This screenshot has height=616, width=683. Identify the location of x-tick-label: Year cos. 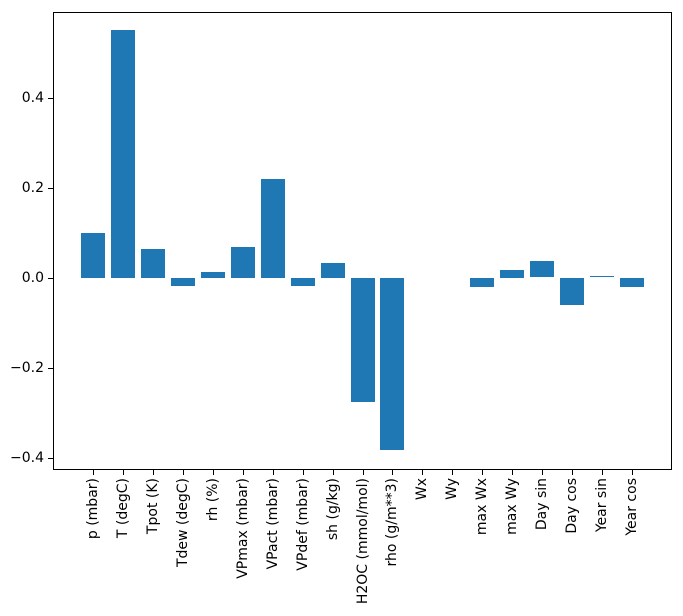
(632, 507).